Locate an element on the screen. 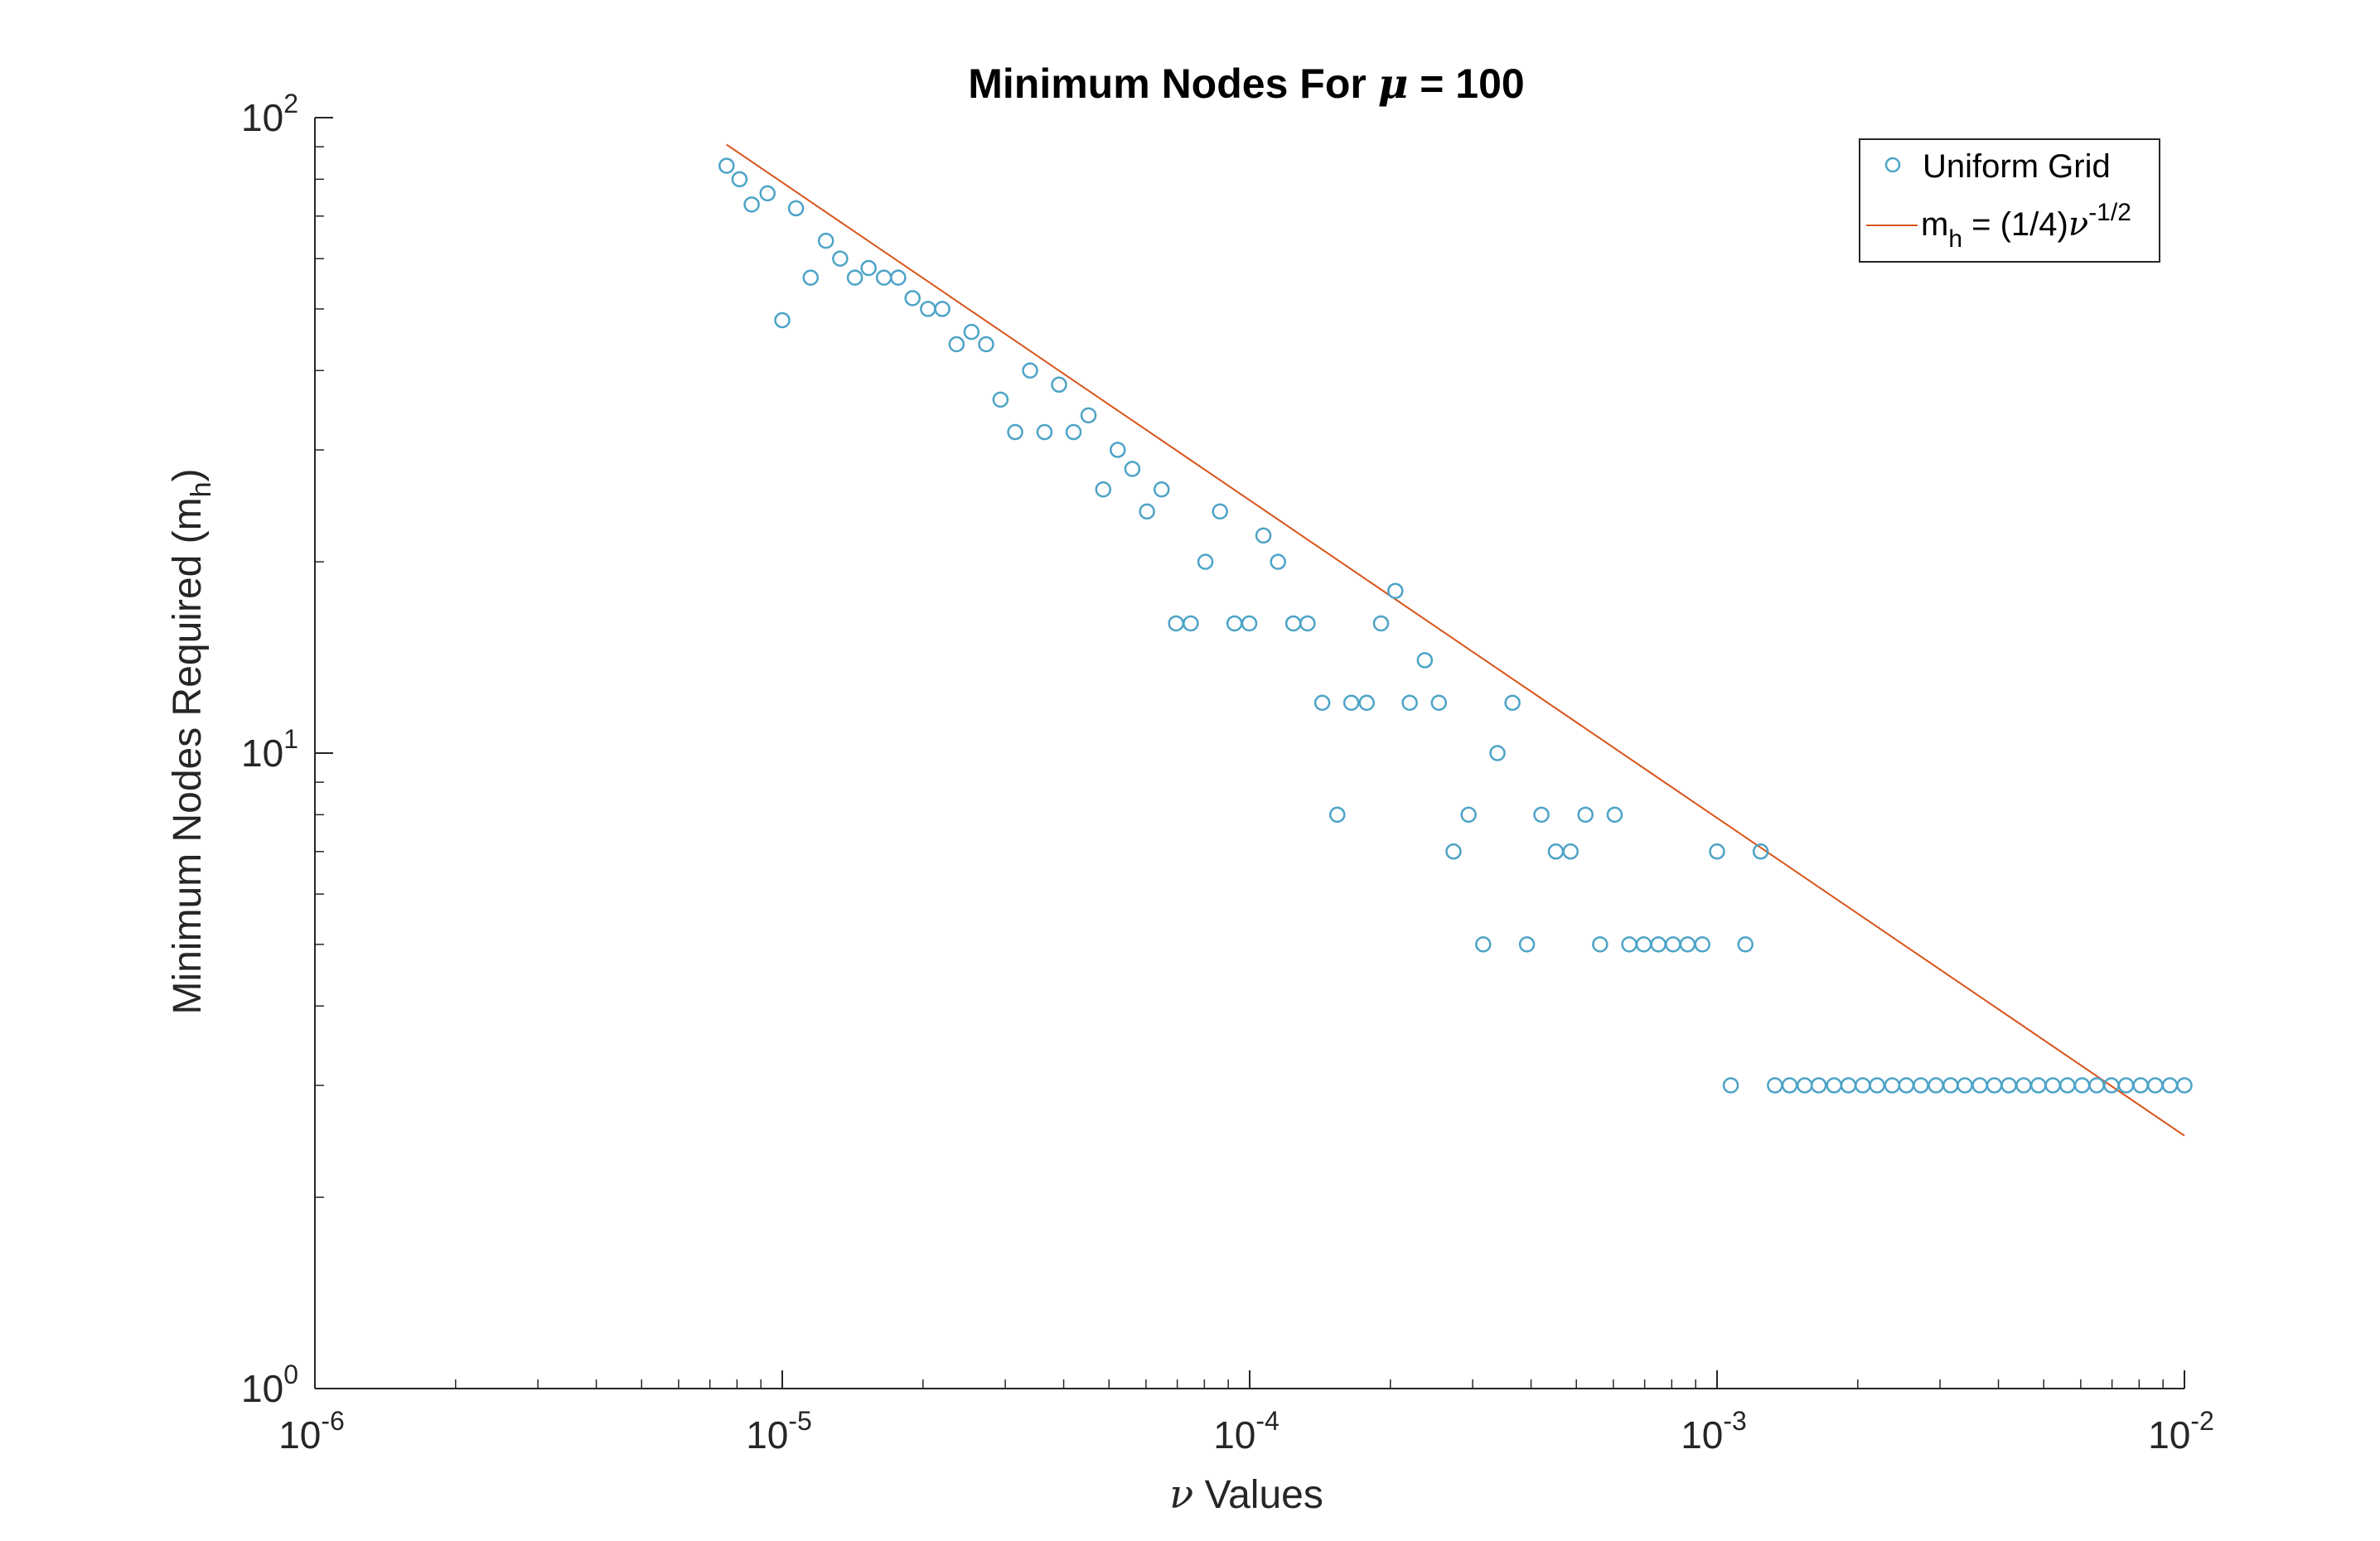 Image resolution: width=2380 pixels, height=1541 pixels. y-tick-label: 10⁰ is located at coordinates (269, 1385).